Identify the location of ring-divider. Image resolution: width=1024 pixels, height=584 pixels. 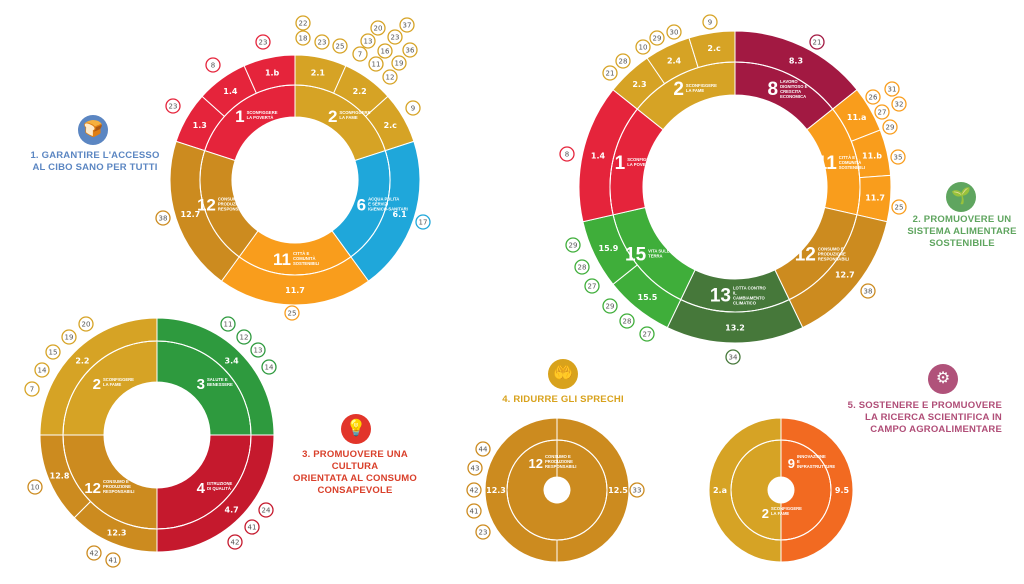
(735, 187).